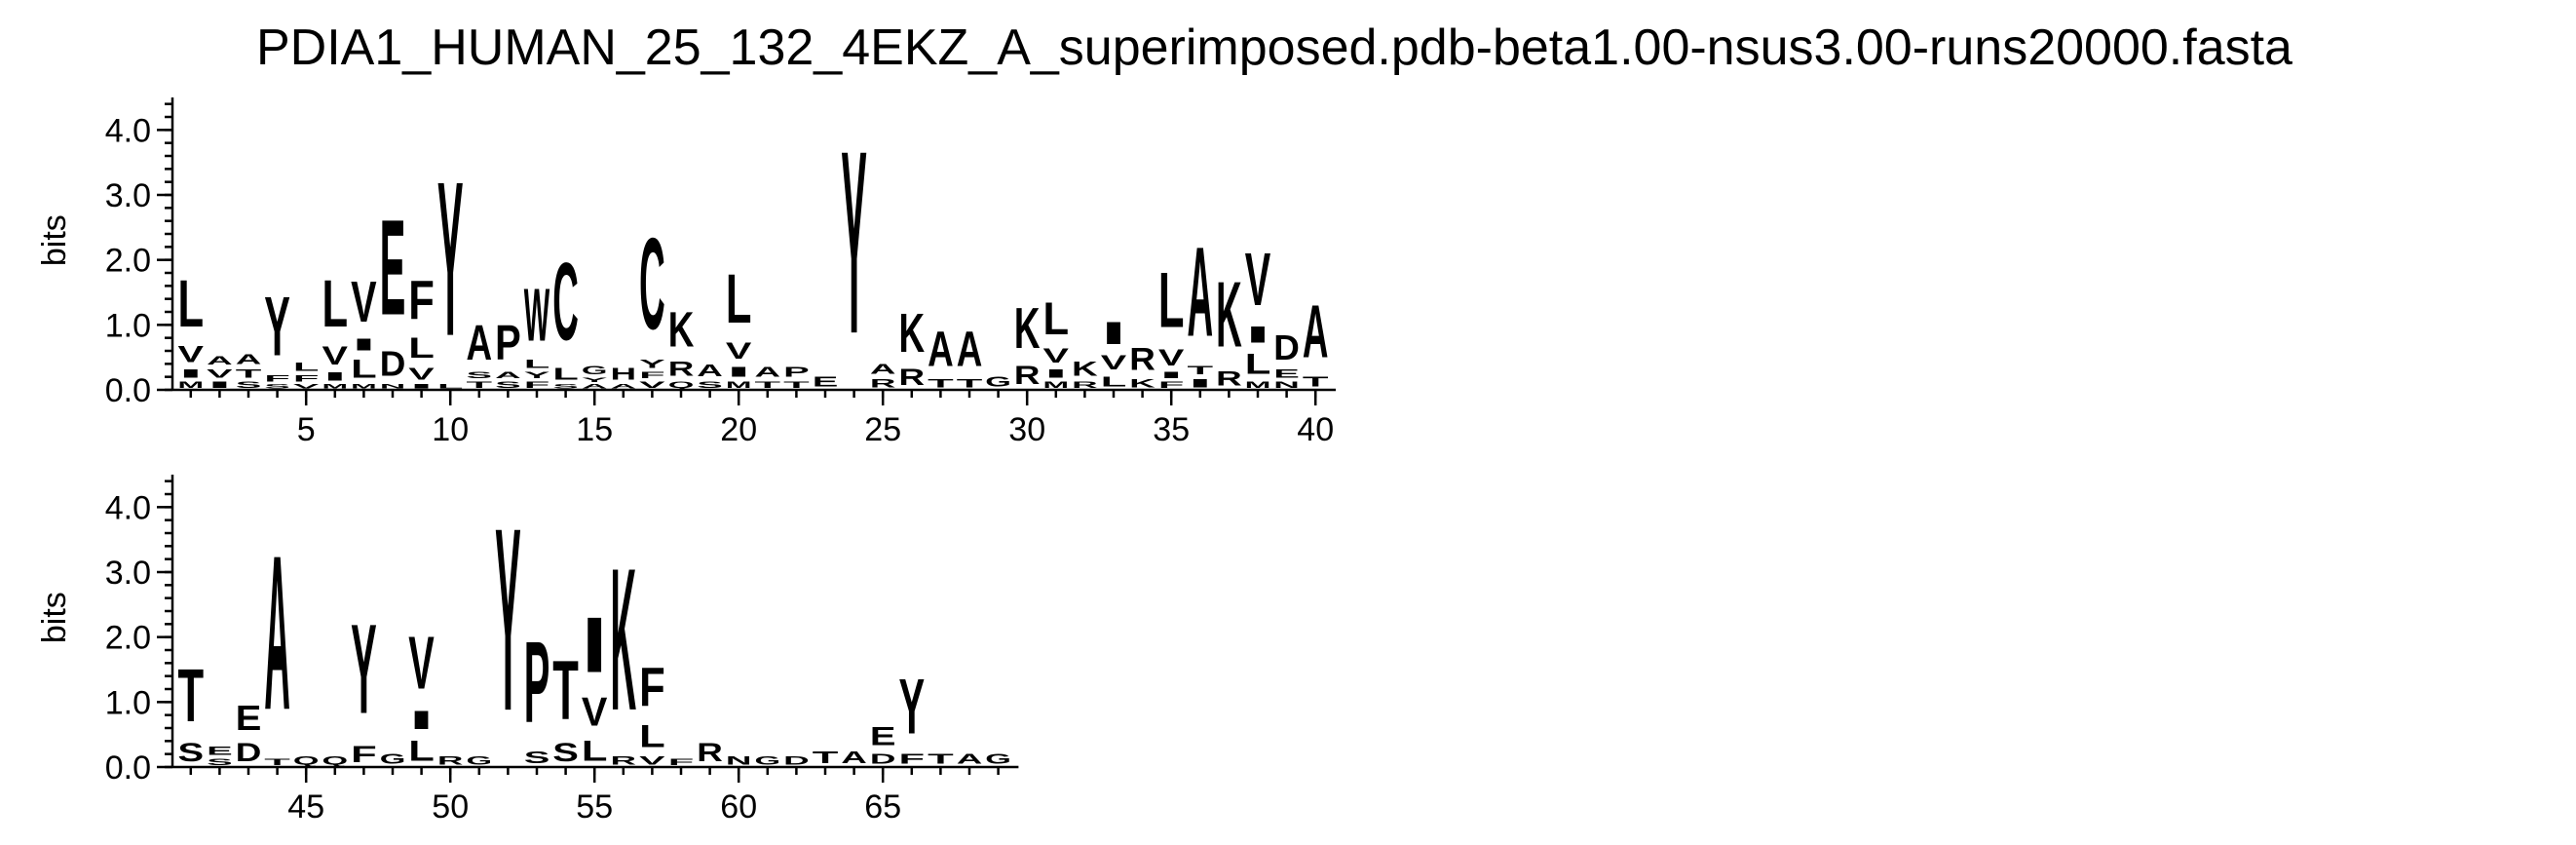  I want to click on y-tick-label: 1.0, so click(128, 703).